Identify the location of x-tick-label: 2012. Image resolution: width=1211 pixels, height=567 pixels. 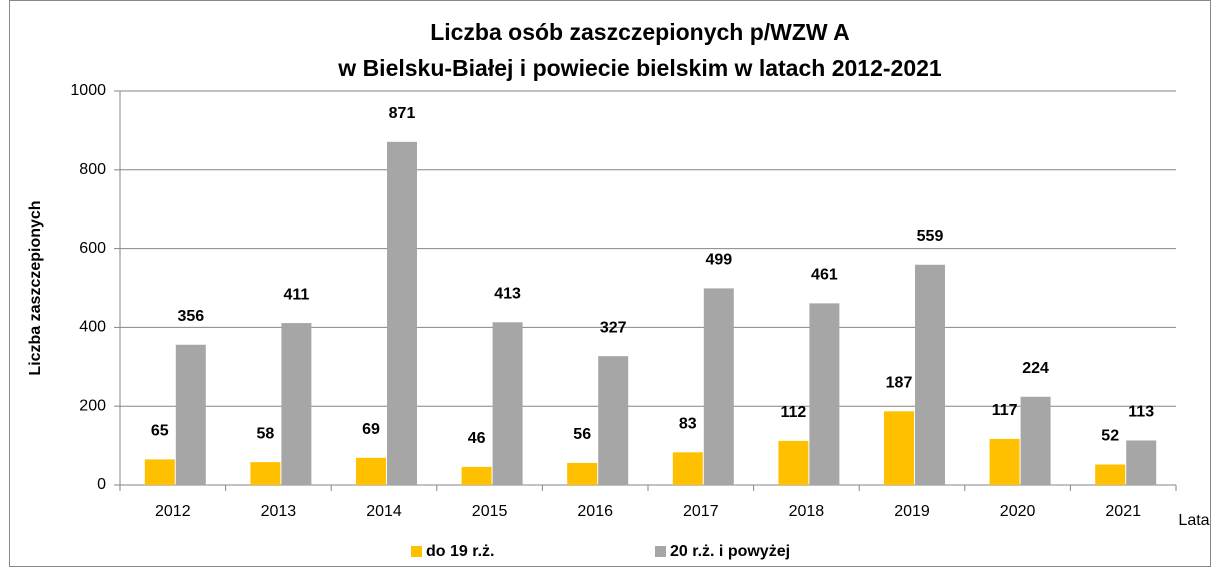
(173, 511).